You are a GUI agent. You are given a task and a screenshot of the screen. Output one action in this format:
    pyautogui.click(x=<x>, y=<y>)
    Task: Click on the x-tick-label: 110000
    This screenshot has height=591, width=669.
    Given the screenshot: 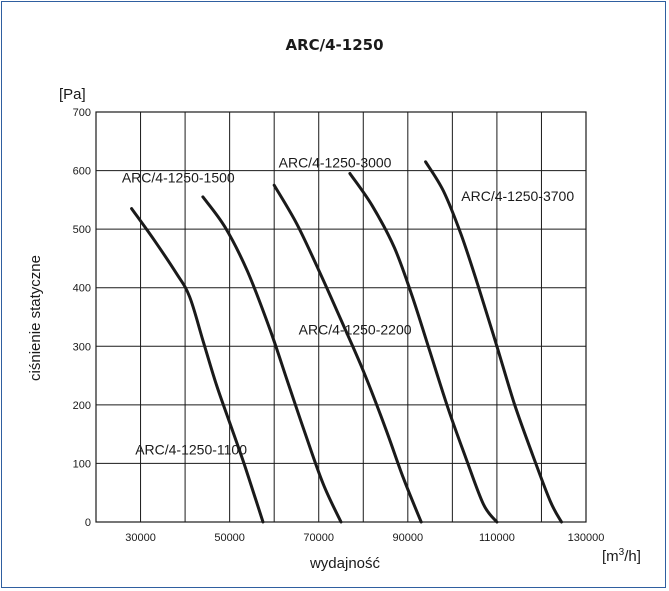 What is the action you would take?
    pyautogui.click(x=497, y=538)
    